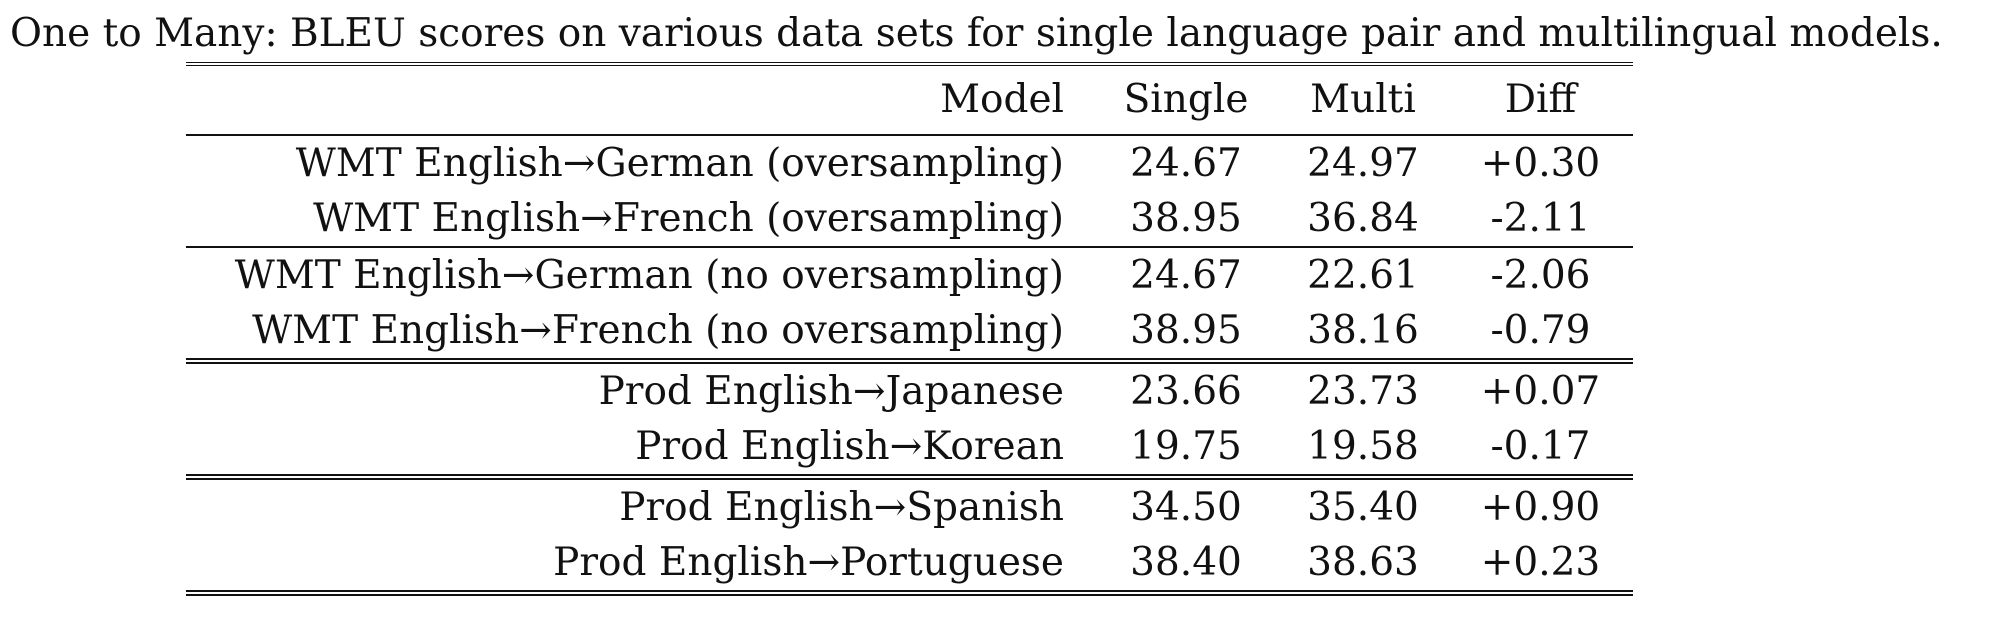 The image size is (2000, 633). What do you see at coordinates (1363, 99) in the screenshot?
I see `header-multi: Multi` at bounding box center [1363, 99].